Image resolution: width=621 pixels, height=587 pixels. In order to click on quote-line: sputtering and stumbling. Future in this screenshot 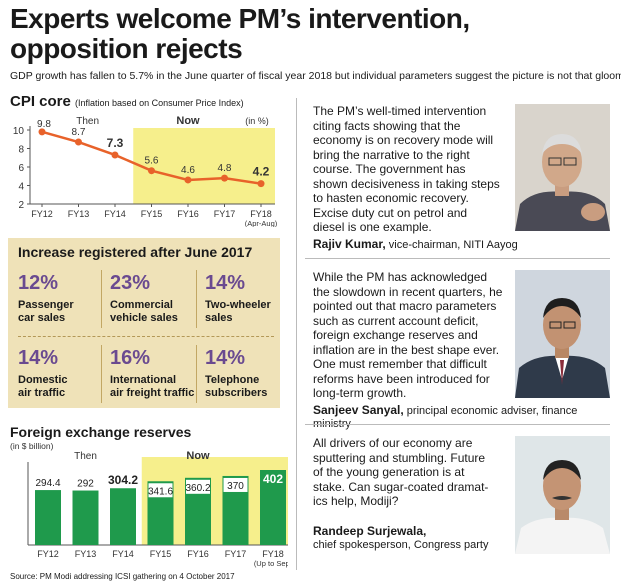, I will do `click(399, 457)`.